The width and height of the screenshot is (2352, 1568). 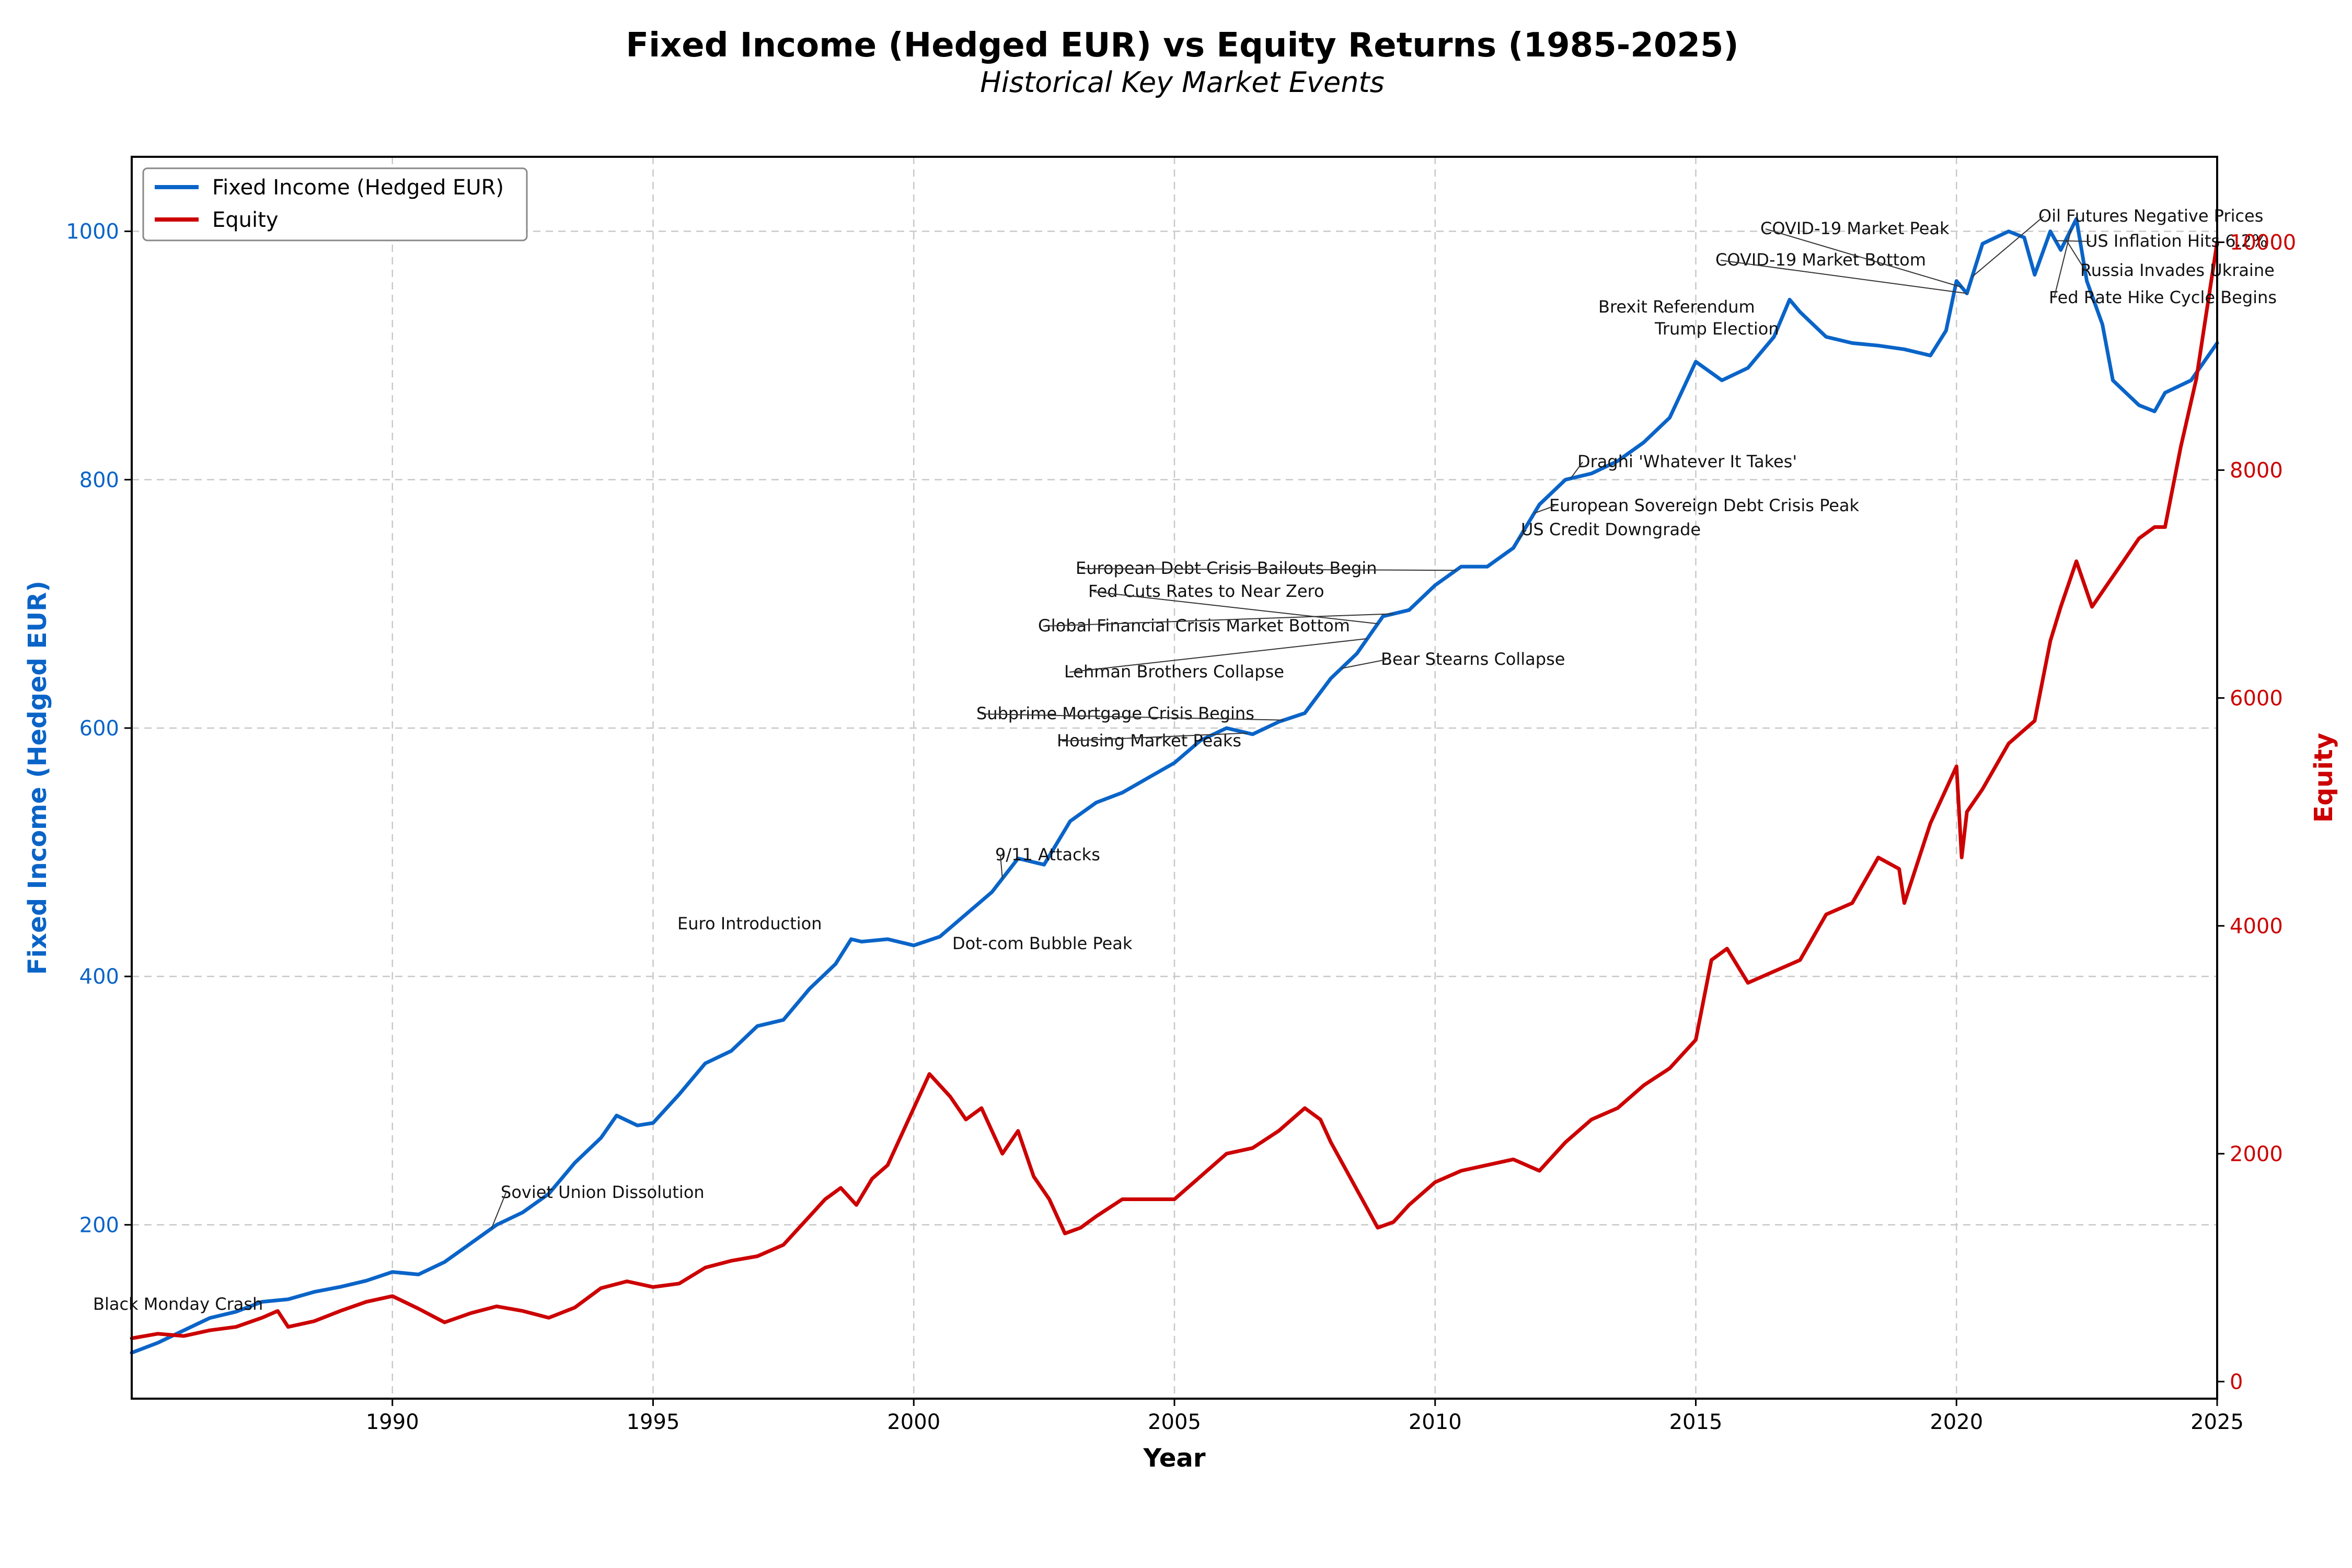 What do you see at coordinates (1611, 529) in the screenshot?
I see `annotation-label: US Credit Downgrade` at bounding box center [1611, 529].